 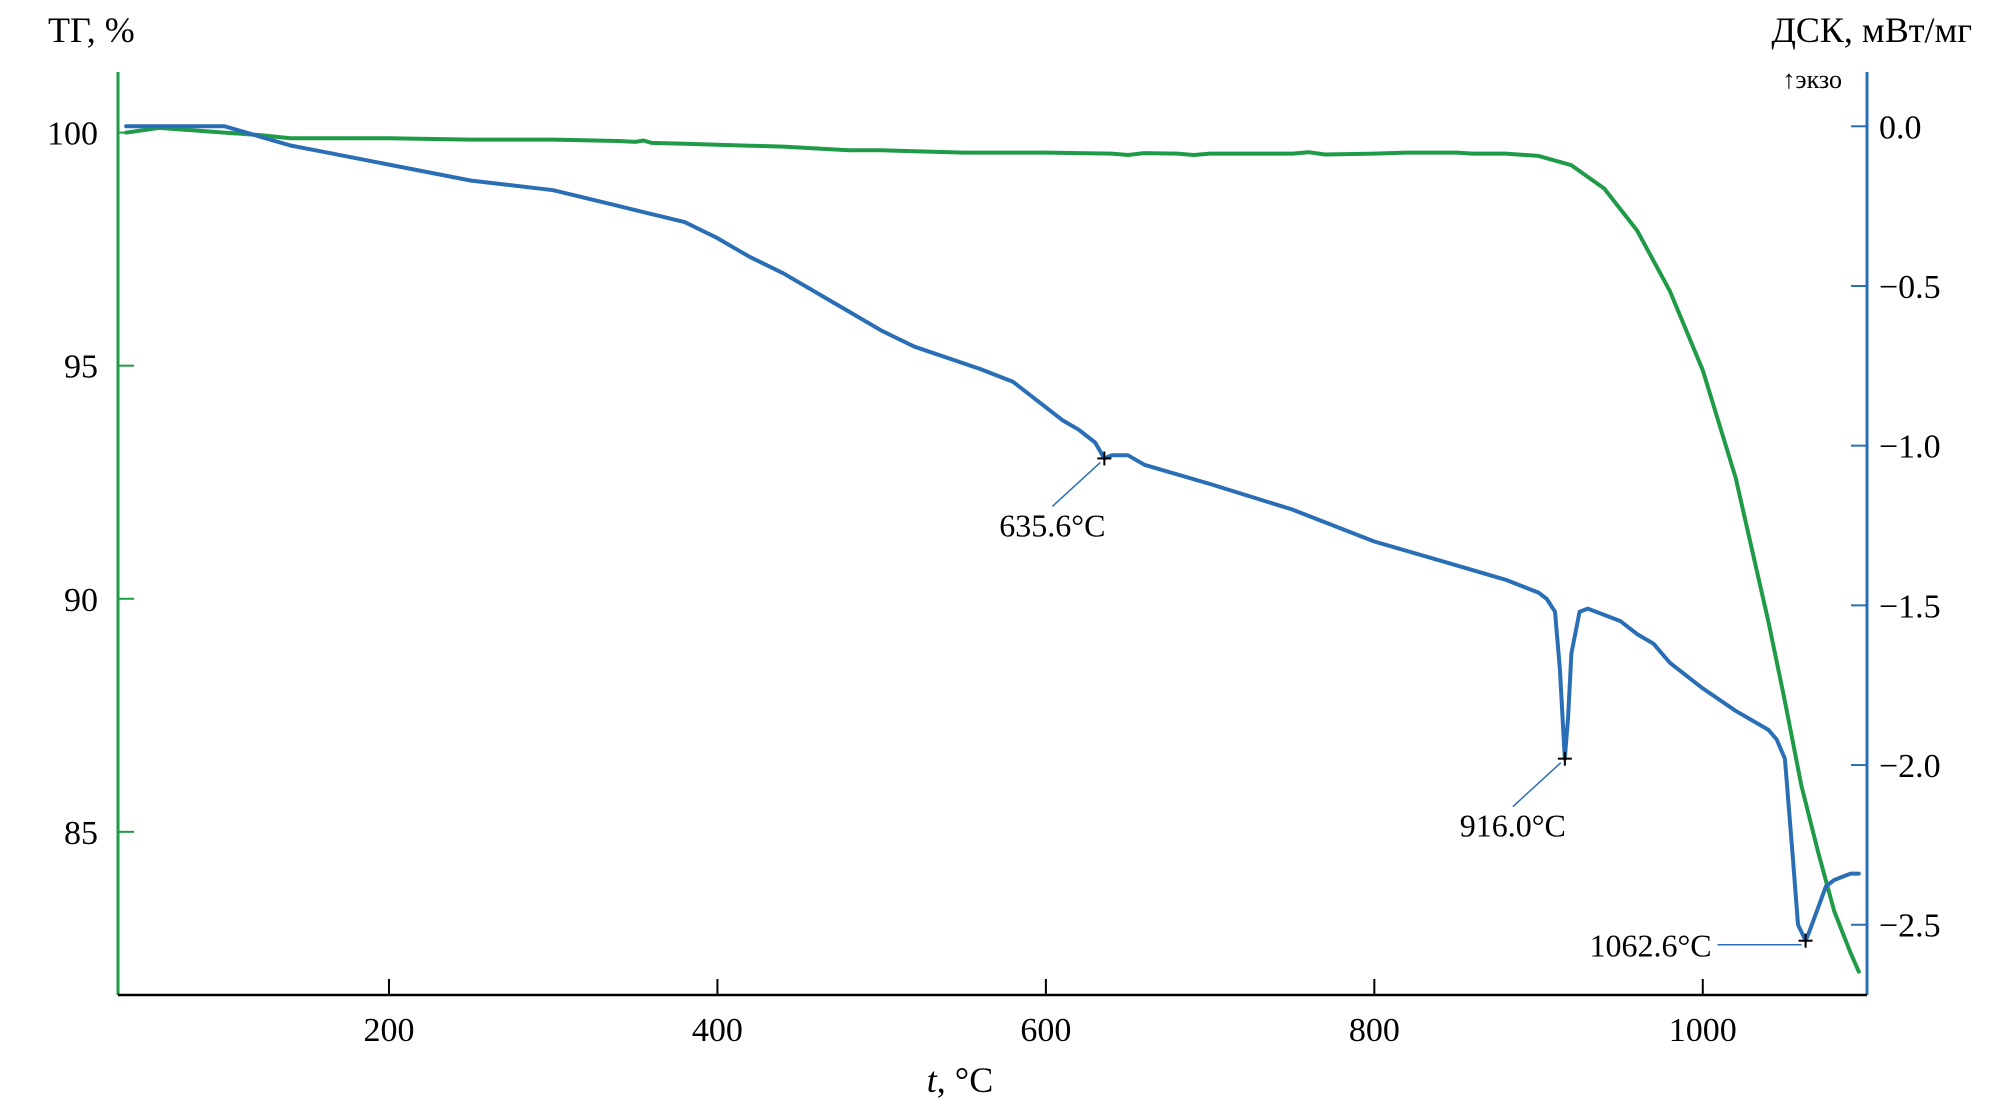 I want to click on y-right-tick-label: −2.5, so click(x=1910, y=926).